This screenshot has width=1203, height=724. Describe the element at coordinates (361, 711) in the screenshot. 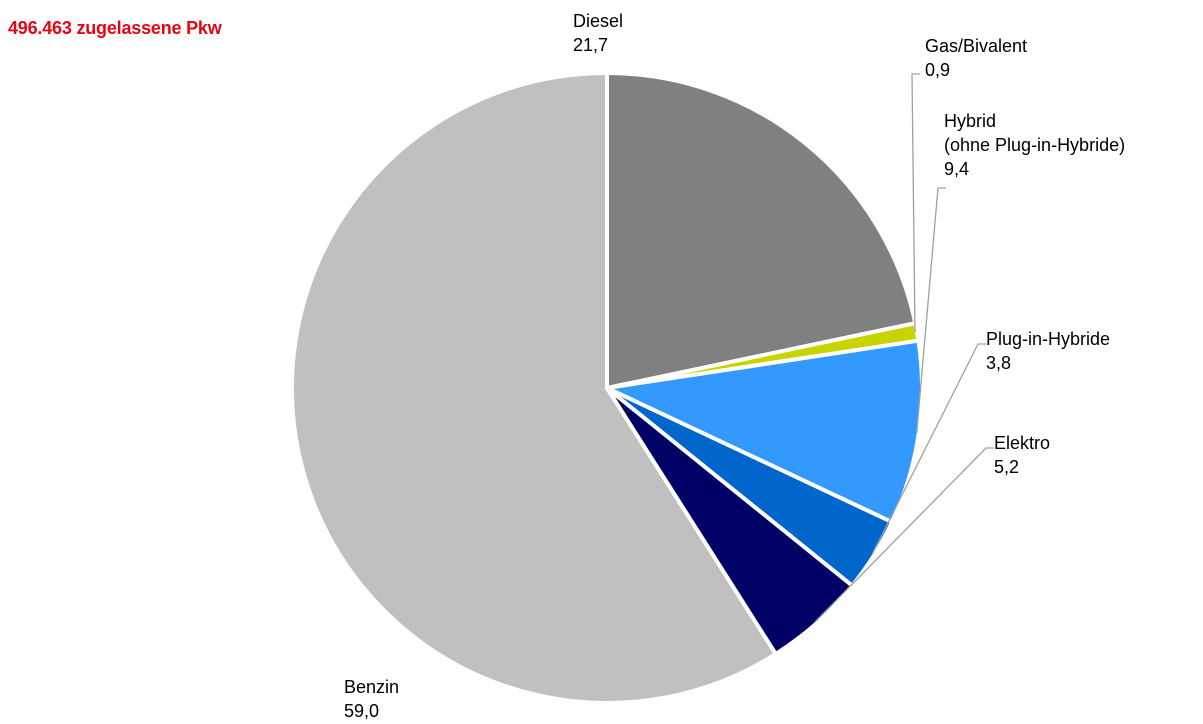

I see `slice-value-benzin: 59,0` at that location.